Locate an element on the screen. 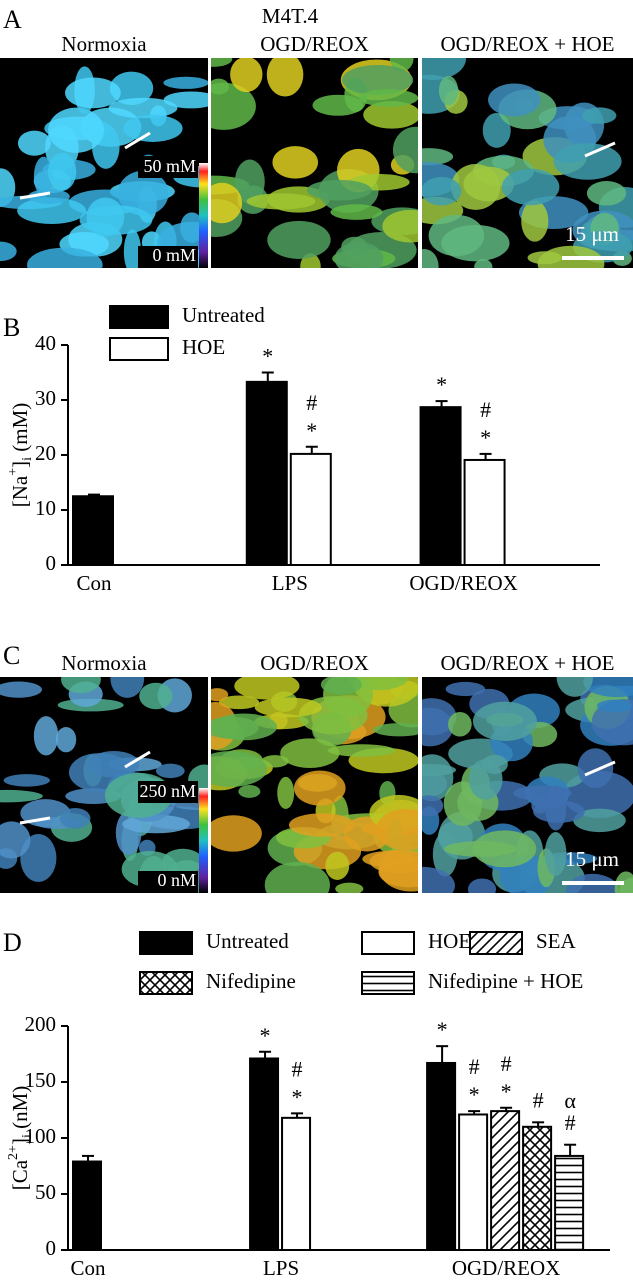  y-axis-label-part: i is located at coordinates (27, 1136).